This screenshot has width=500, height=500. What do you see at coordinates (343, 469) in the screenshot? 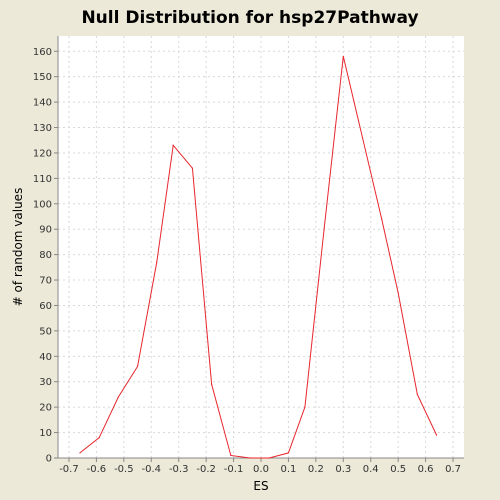
I see `x-tick-label: 0.3` at bounding box center [343, 469].